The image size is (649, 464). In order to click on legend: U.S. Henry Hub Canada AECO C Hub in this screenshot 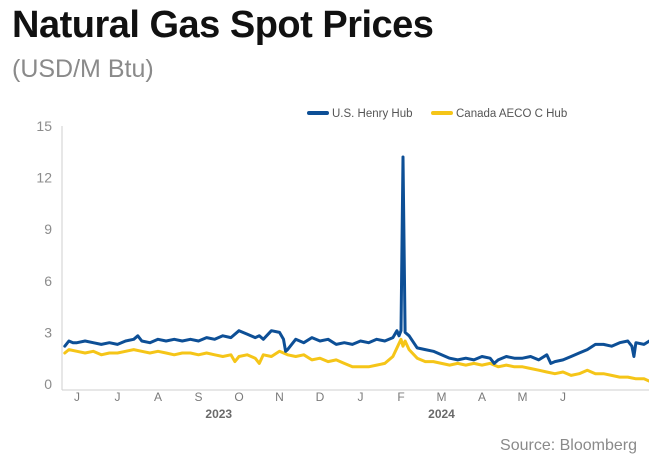, I will do `click(437, 114)`.